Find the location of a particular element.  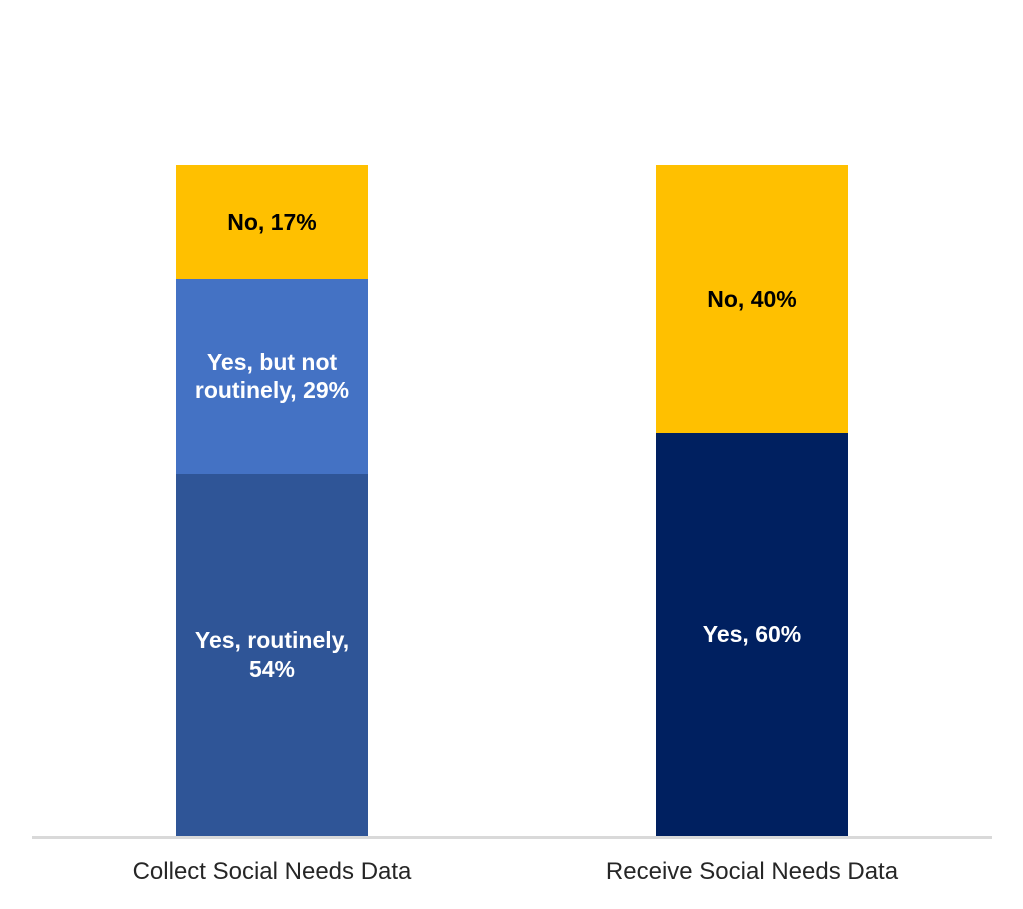

bar-segment-yes-routinely: Yes, routinely, 54% is located at coordinates (272, 654).